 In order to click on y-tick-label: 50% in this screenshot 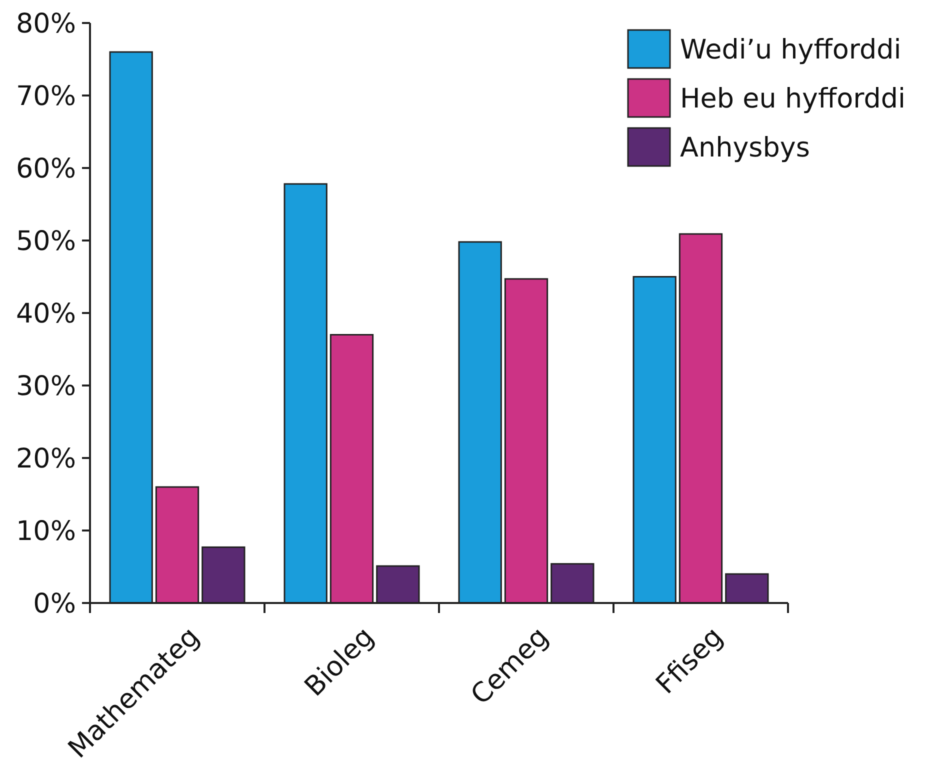, I will do `click(46, 241)`.